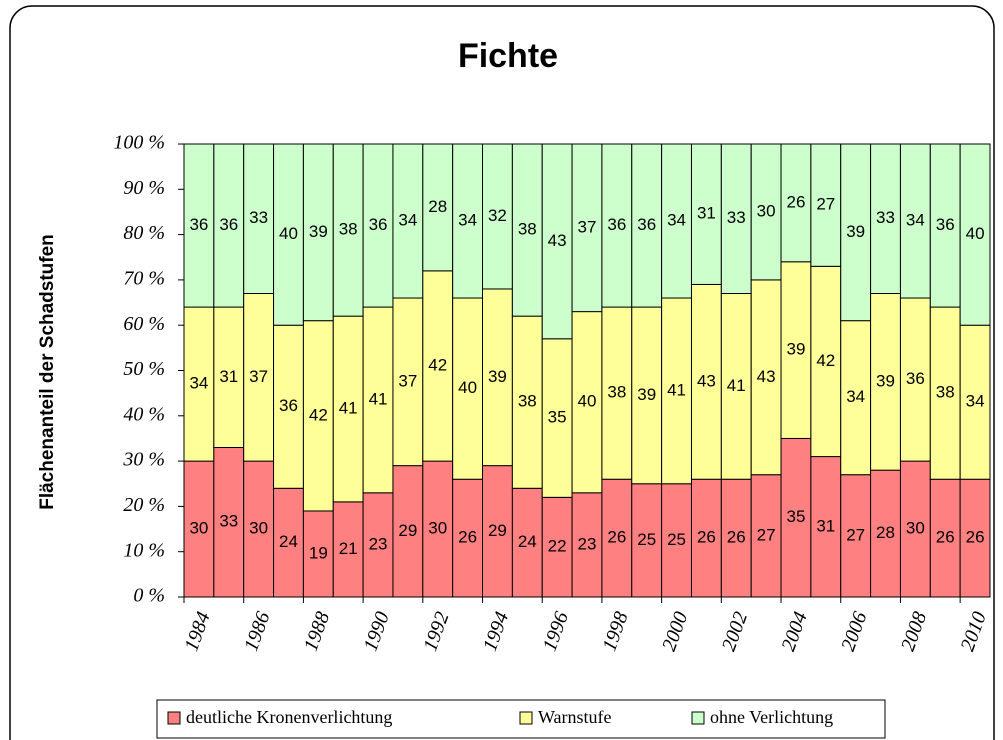 This screenshot has width=1003, height=740. I want to click on value-label: 23, so click(587, 543).